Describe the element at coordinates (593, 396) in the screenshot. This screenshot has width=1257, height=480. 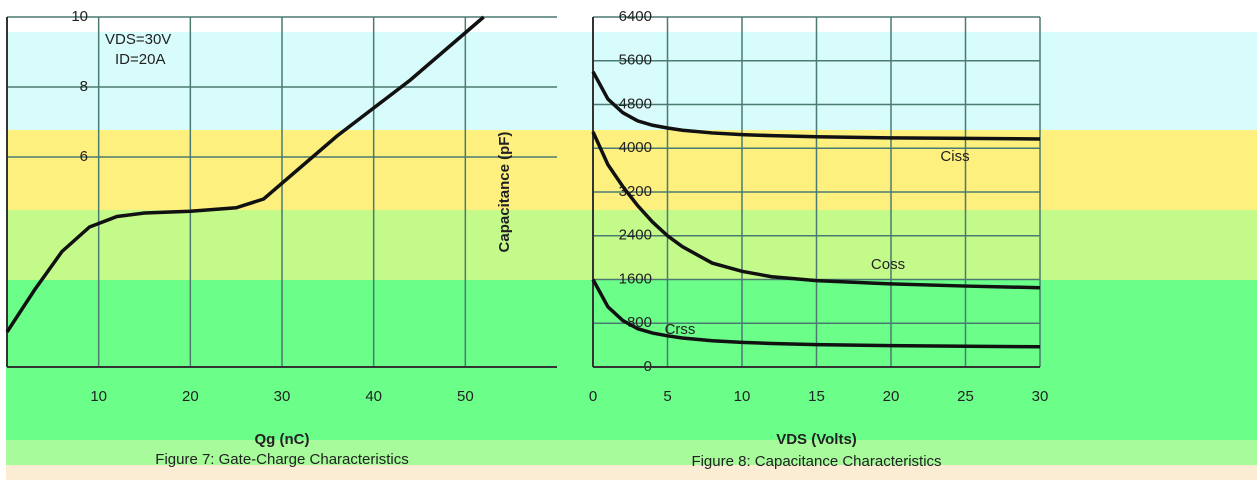
I see `x-tick-label: 0` at that location.